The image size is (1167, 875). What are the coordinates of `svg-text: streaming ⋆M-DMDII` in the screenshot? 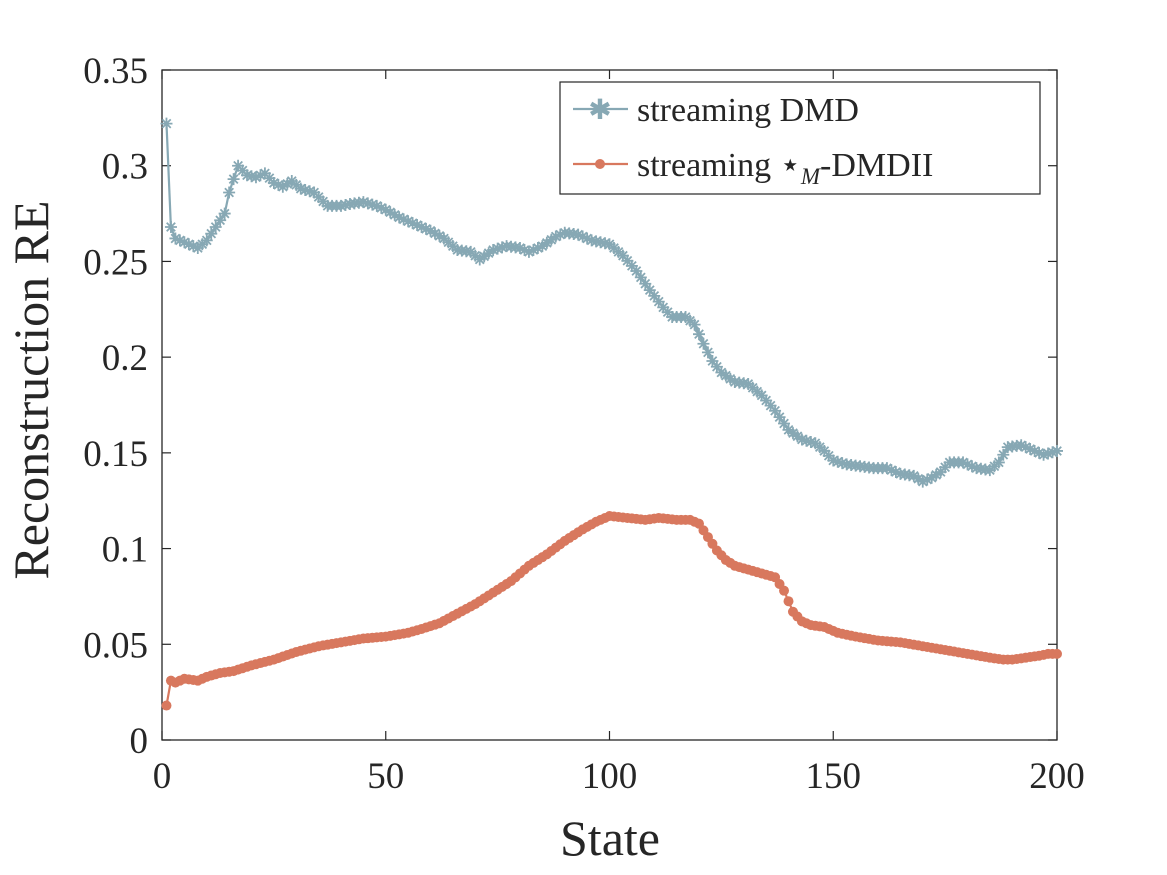 It's located at (785, 168).